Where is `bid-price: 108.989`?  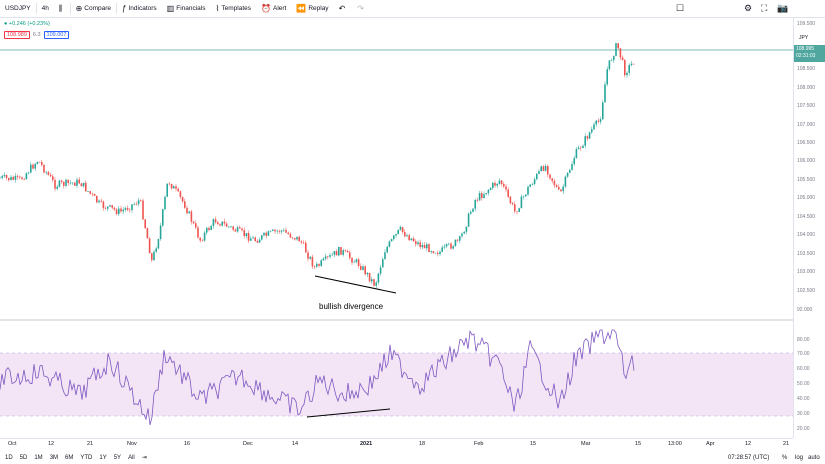 bid-price: 108.989 is located at coordinates (17, 35).